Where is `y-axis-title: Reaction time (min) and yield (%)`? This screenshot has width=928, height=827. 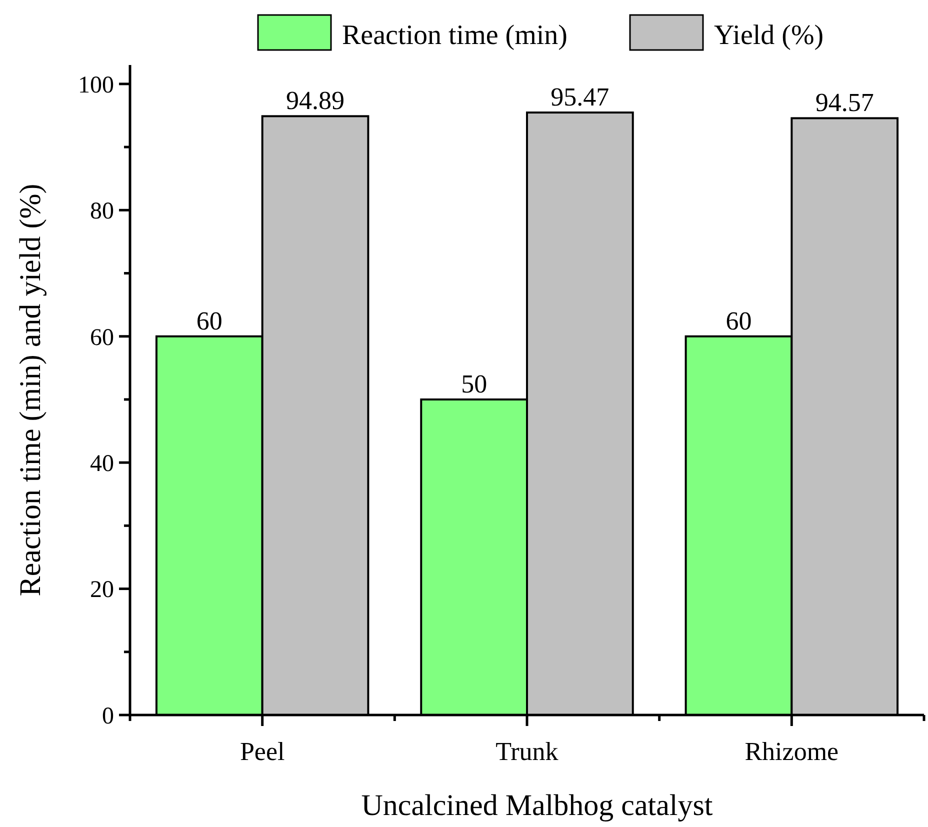 y-axis-title: Reaction time (min) and yield (%) is located at coordinates (30, 390).